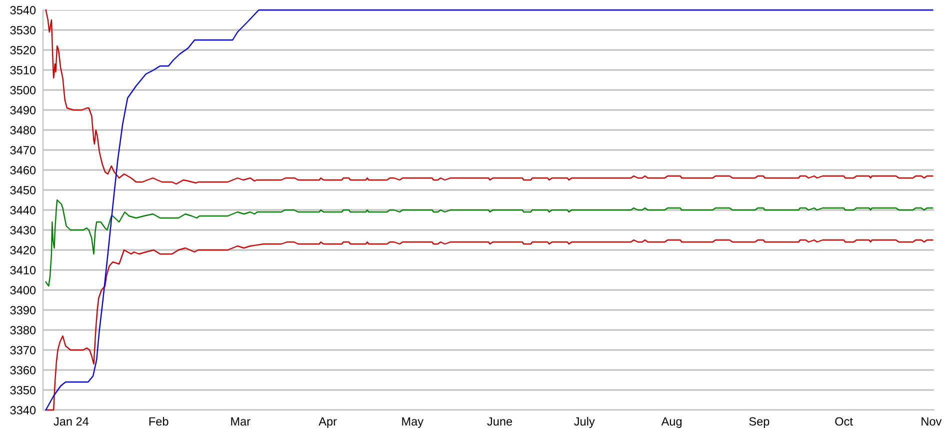 The height and width of the screenshot is (435, 950). What do you see at coordinates (23, 10) in the screenshot?
I see `y-tick-label: 3540` at bounding box center [23, 10].